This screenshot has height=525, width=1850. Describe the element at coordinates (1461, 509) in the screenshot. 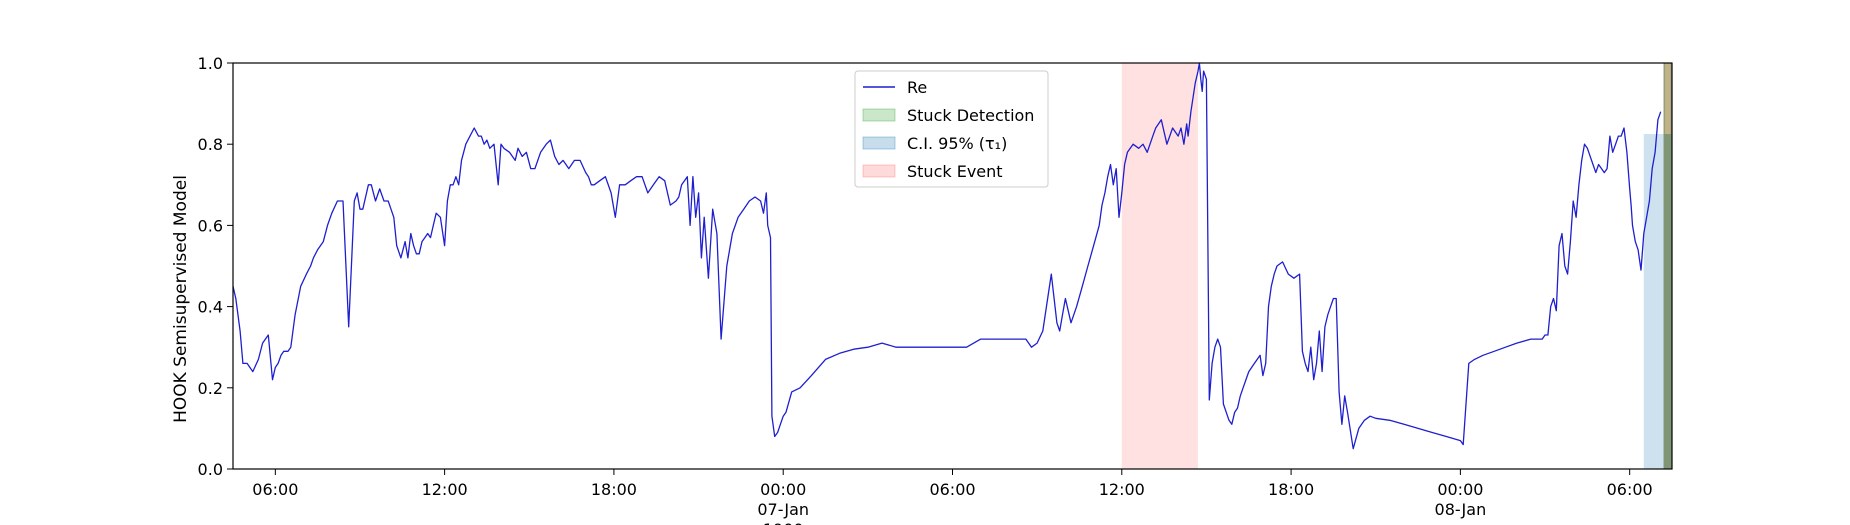

I see `x-tick-label: 08-Jan` at that location.